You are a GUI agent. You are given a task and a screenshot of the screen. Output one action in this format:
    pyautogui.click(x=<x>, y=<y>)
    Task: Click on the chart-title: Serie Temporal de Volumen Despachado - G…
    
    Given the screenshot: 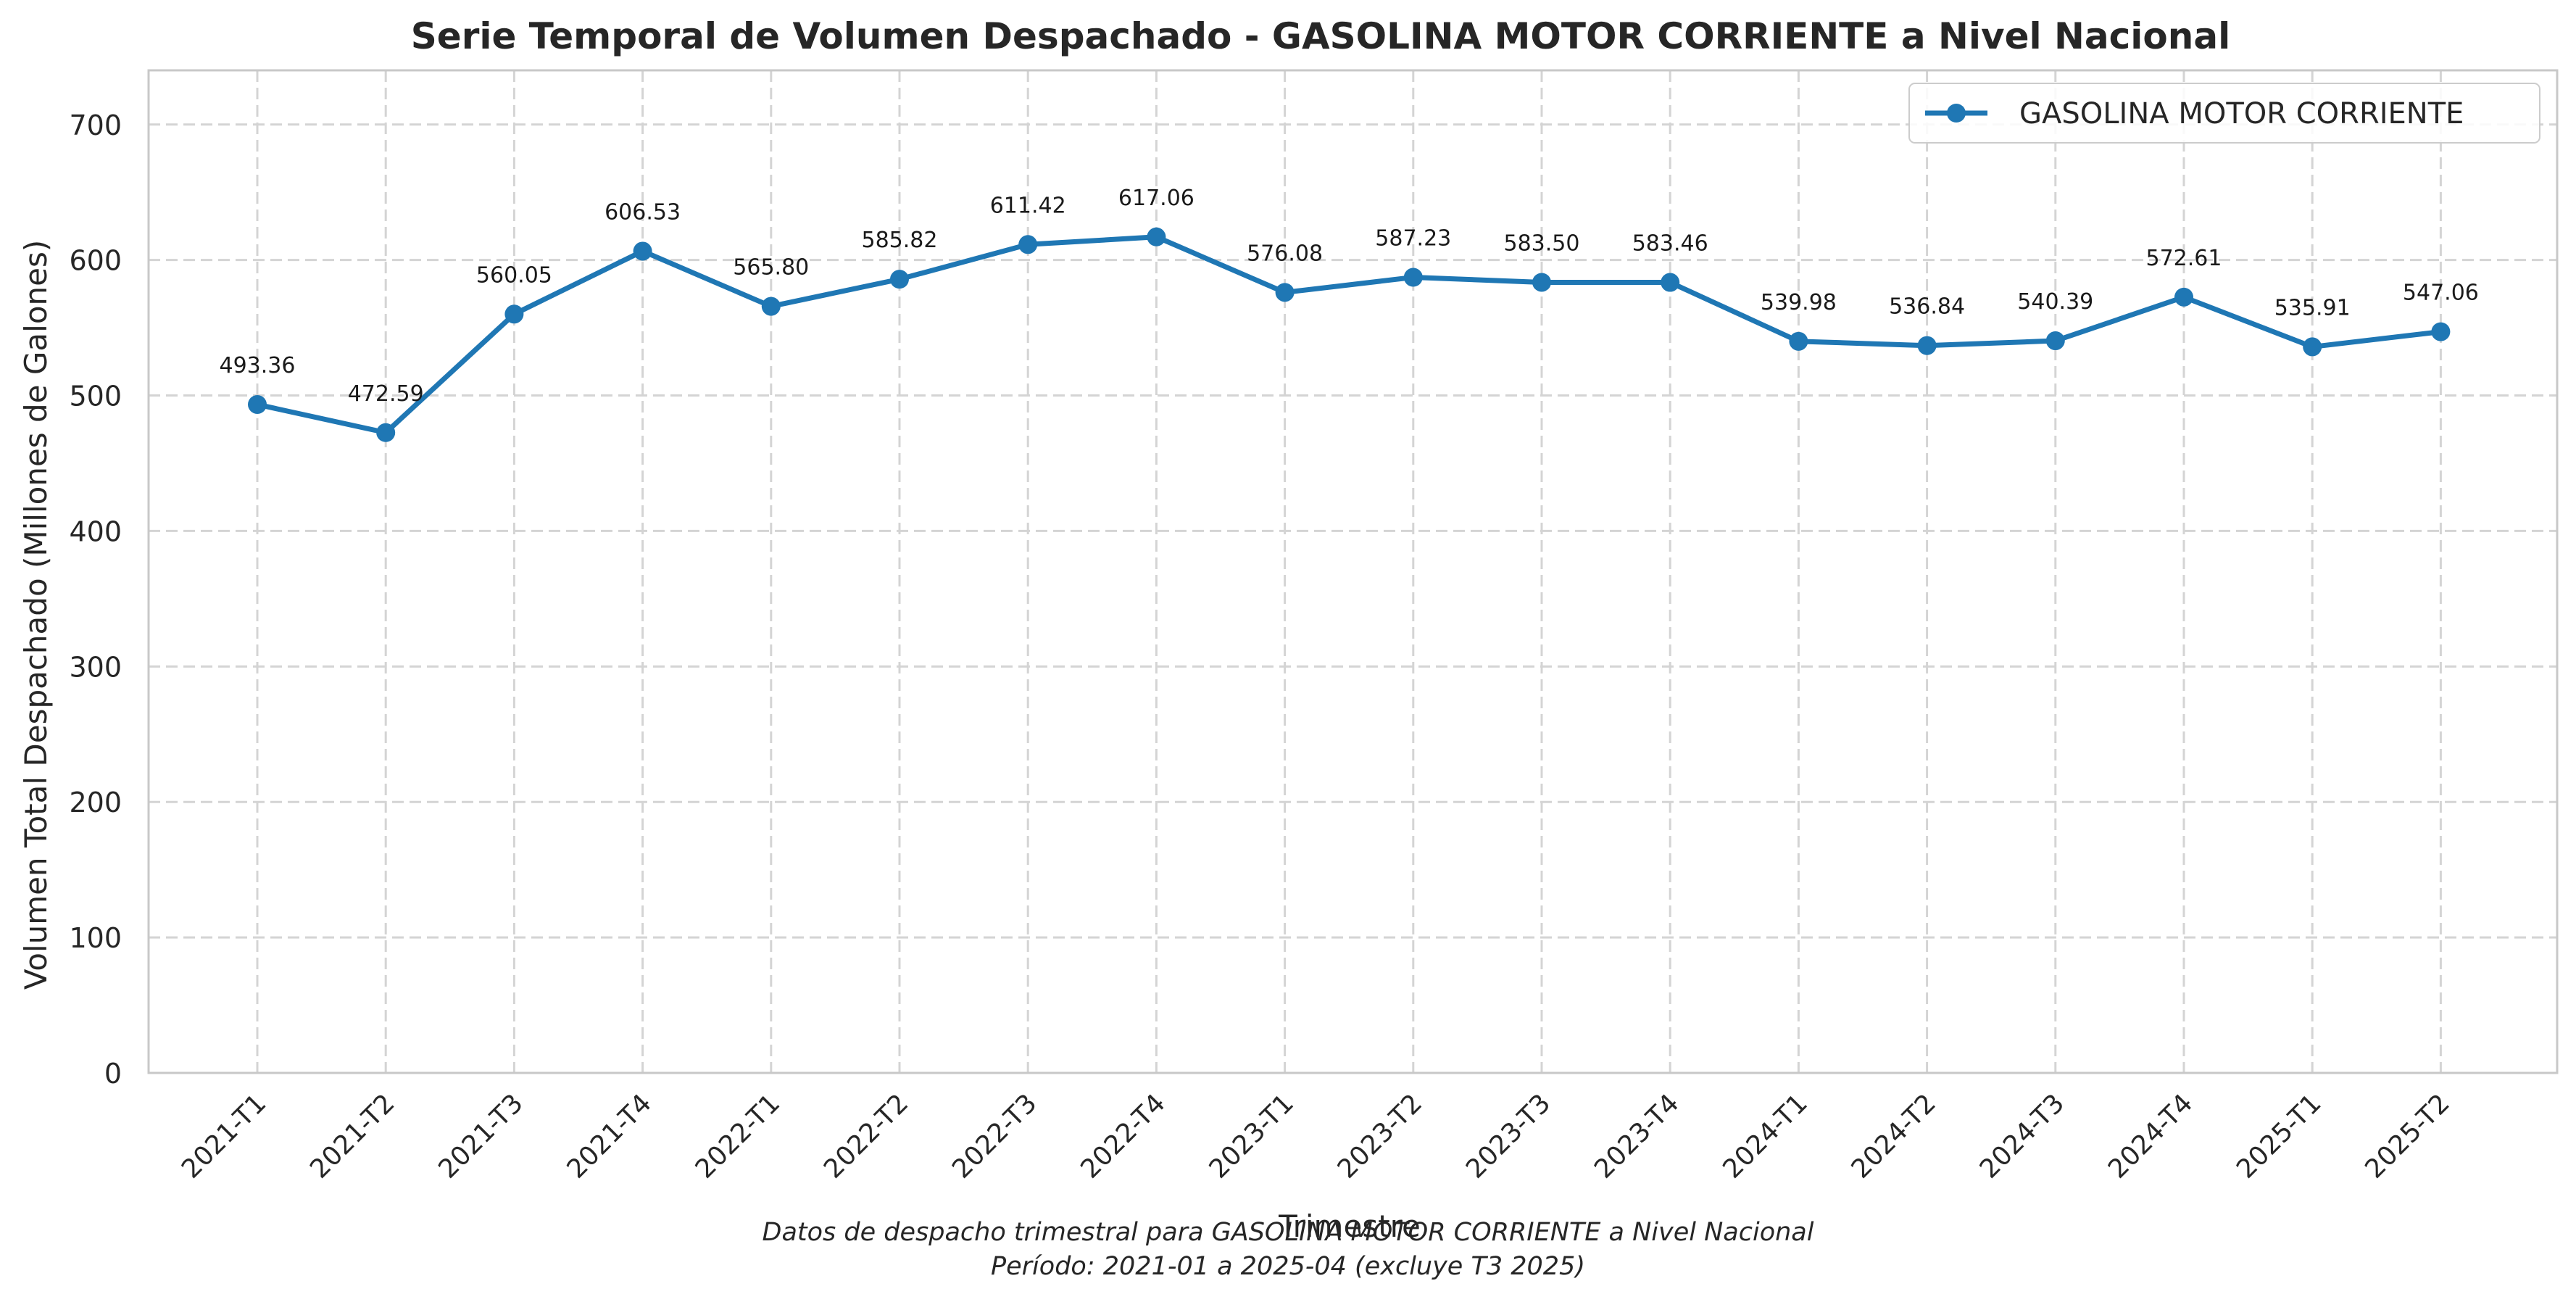 What is the action you would take?
    pyautogui.click(x=1320, y=36)
    